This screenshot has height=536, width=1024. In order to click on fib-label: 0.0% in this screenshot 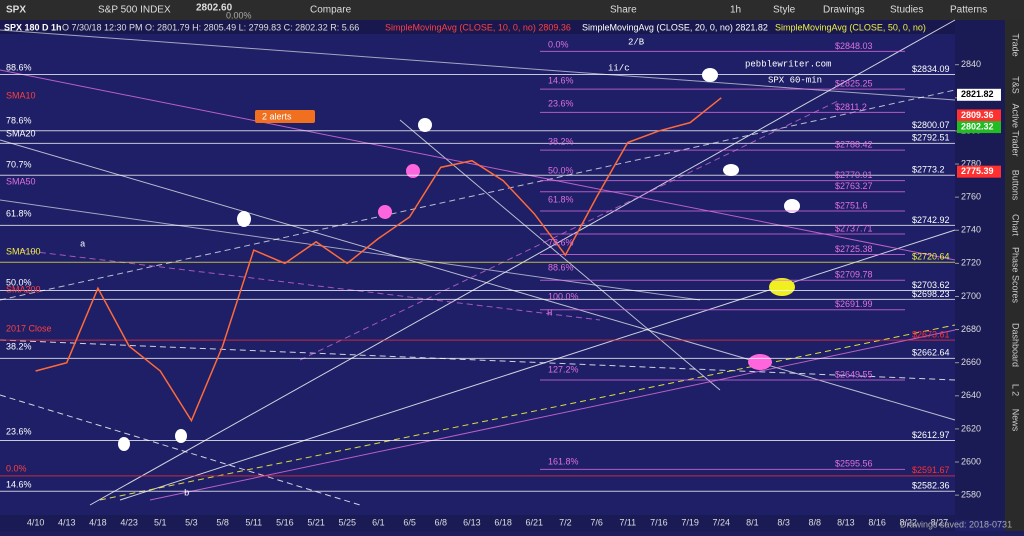, I will do `click(558, 44)`.